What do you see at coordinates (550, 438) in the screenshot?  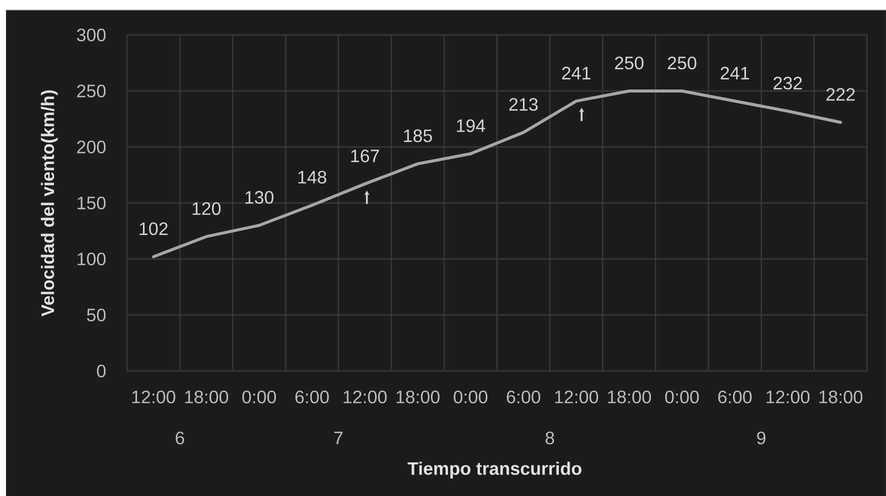 I see `text: 8` at bounding box center [550, 438].